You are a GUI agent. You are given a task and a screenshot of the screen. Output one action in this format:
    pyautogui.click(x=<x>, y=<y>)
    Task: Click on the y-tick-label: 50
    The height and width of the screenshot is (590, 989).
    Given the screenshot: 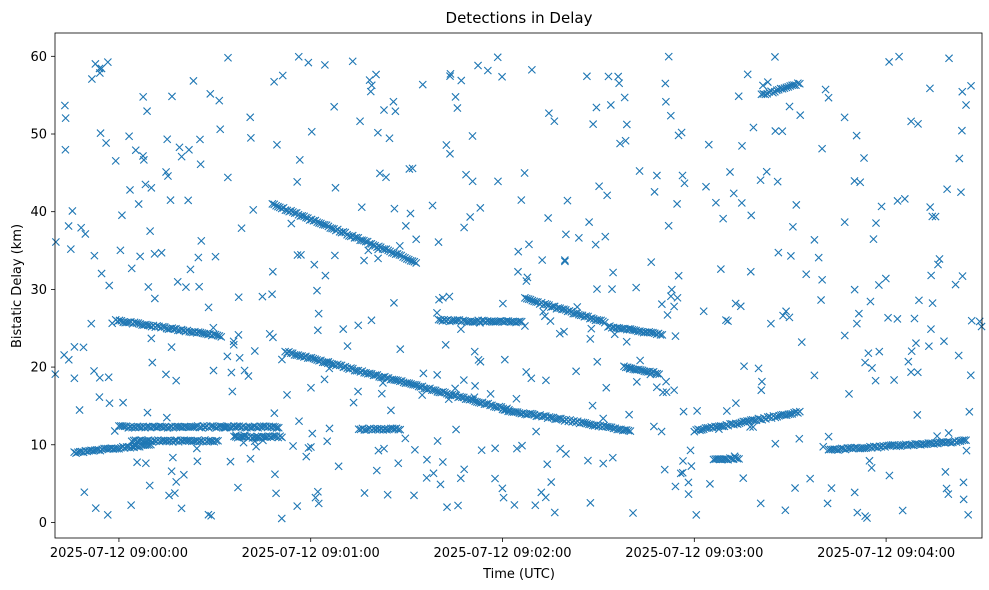 What is the action you would take?
    pyautogui.click(x=38, y=135)
    